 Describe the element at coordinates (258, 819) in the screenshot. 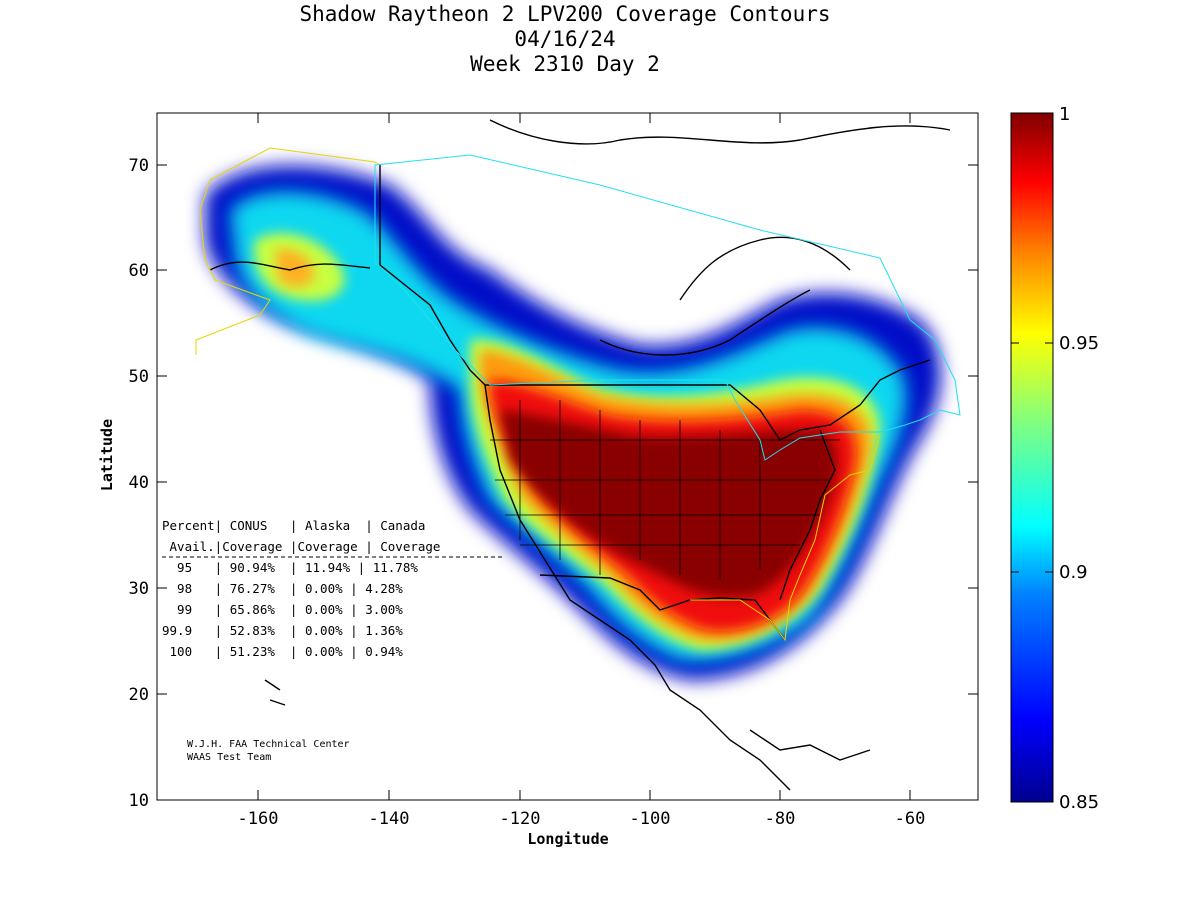

I see `x-tick-label: -160` at that location.